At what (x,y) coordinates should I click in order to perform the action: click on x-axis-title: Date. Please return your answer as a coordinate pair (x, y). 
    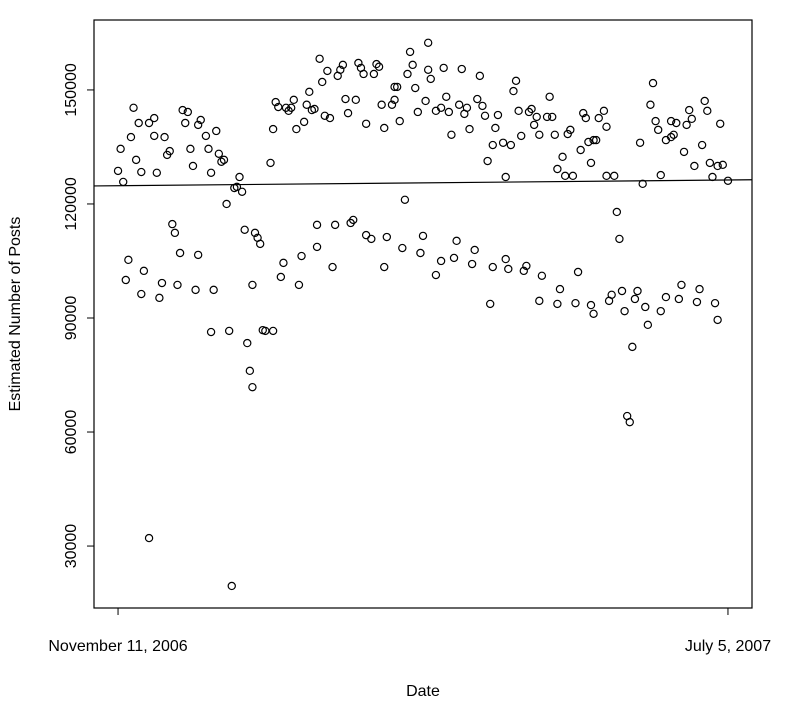
    Looking at the image, I should click on (423, 691).